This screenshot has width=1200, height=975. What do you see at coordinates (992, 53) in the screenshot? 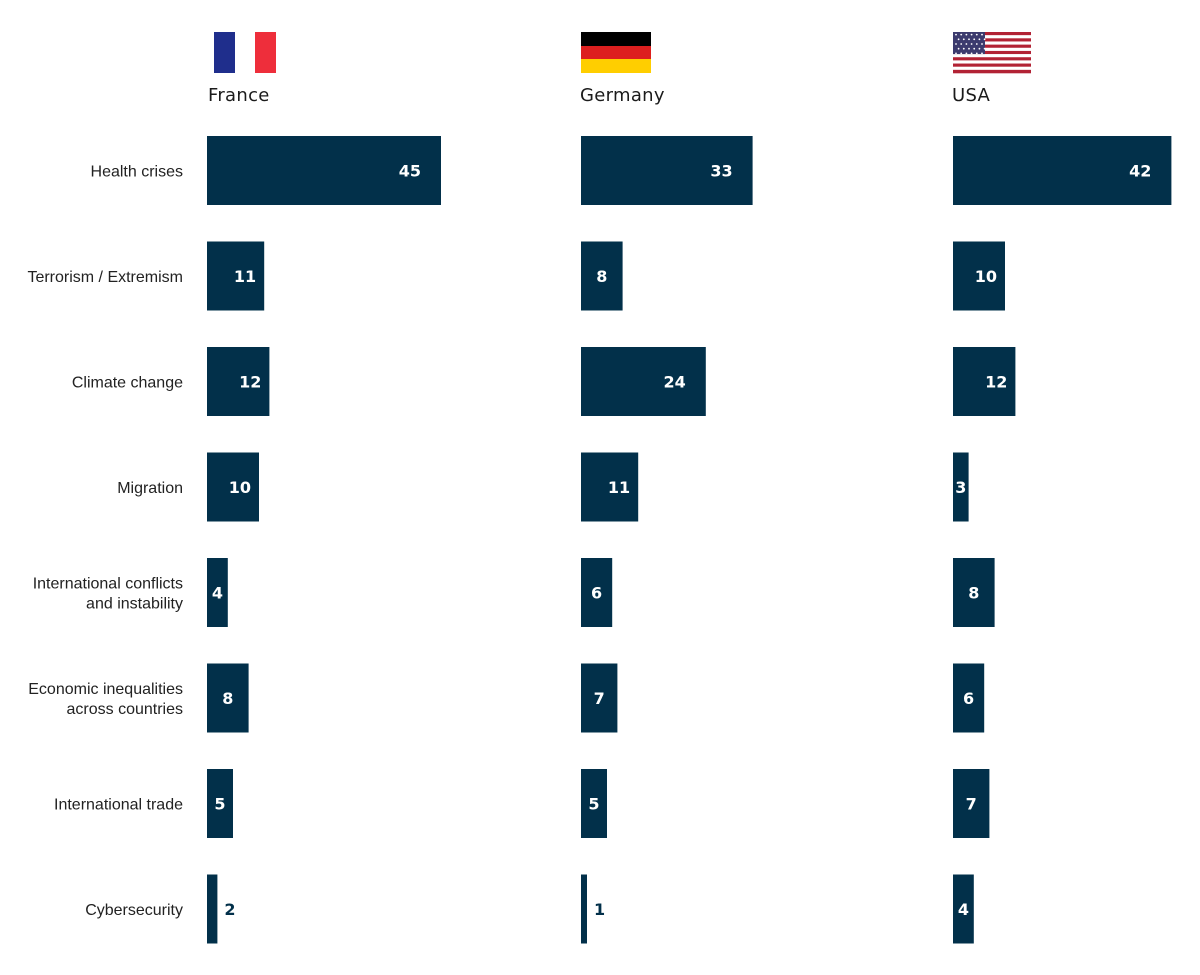
I see `usa-flag-icon` at bounding box center [992, 53].